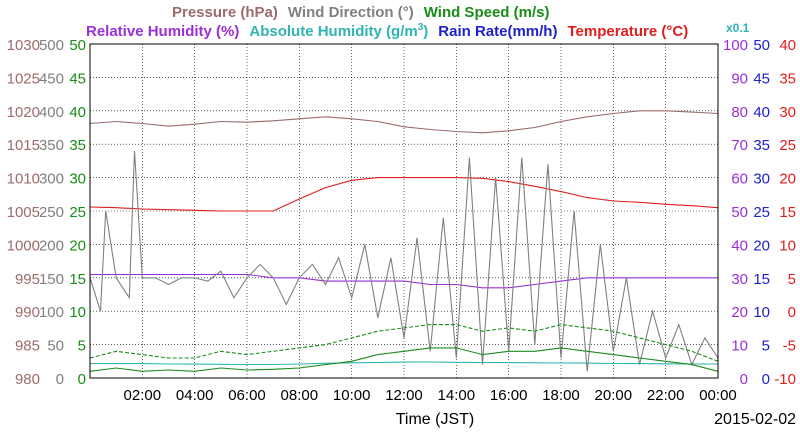 The width and height of the screenshot is (800, 434). Describe the element at coordinates (487, 12) in the screenshot. I see `legend-item: Wind Speed (m/s)` at that location.